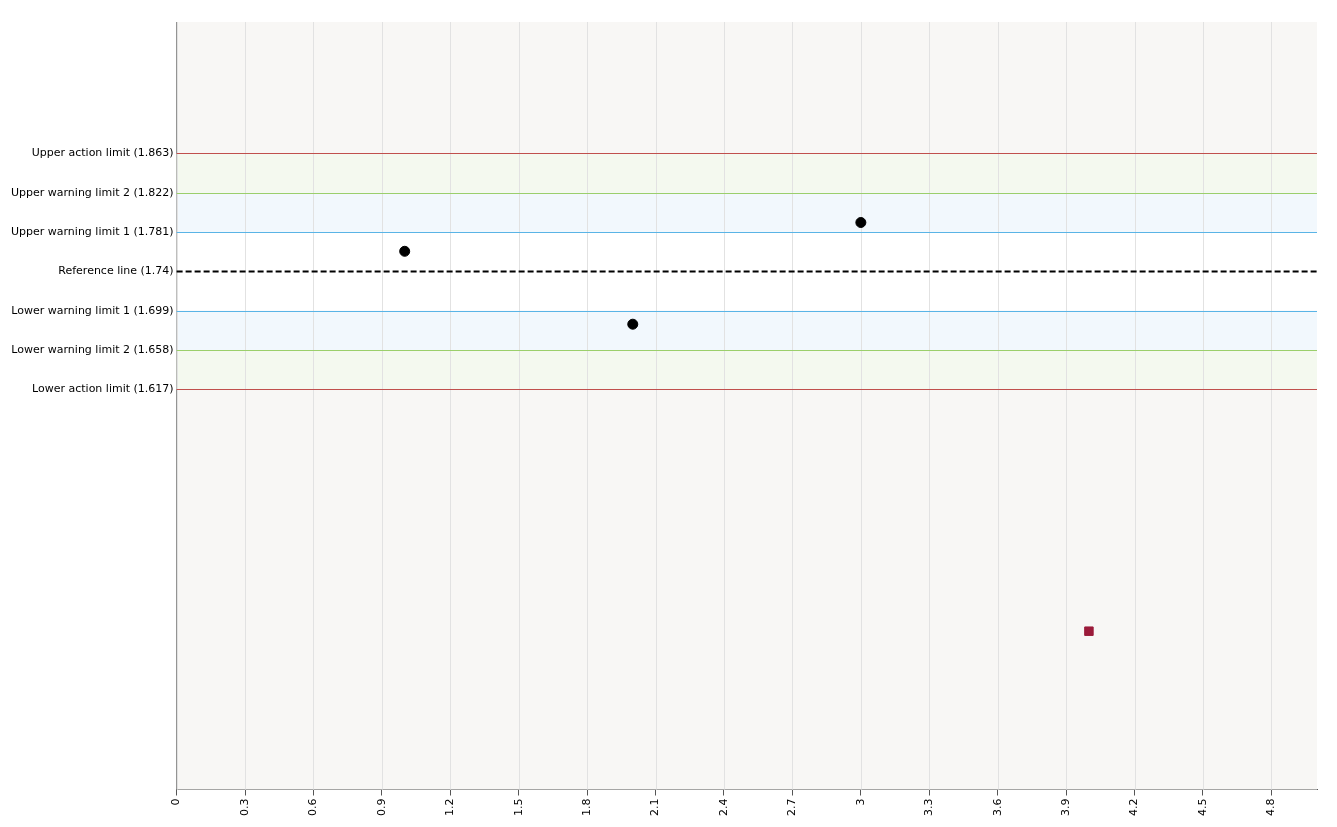 The height and width of the screenshot is (827, 1337). What do you see at coordinates (116, 271) in the screenshot?
I see `y-tick-label: Reference line (1.74)` at bounding box center [116, 271].